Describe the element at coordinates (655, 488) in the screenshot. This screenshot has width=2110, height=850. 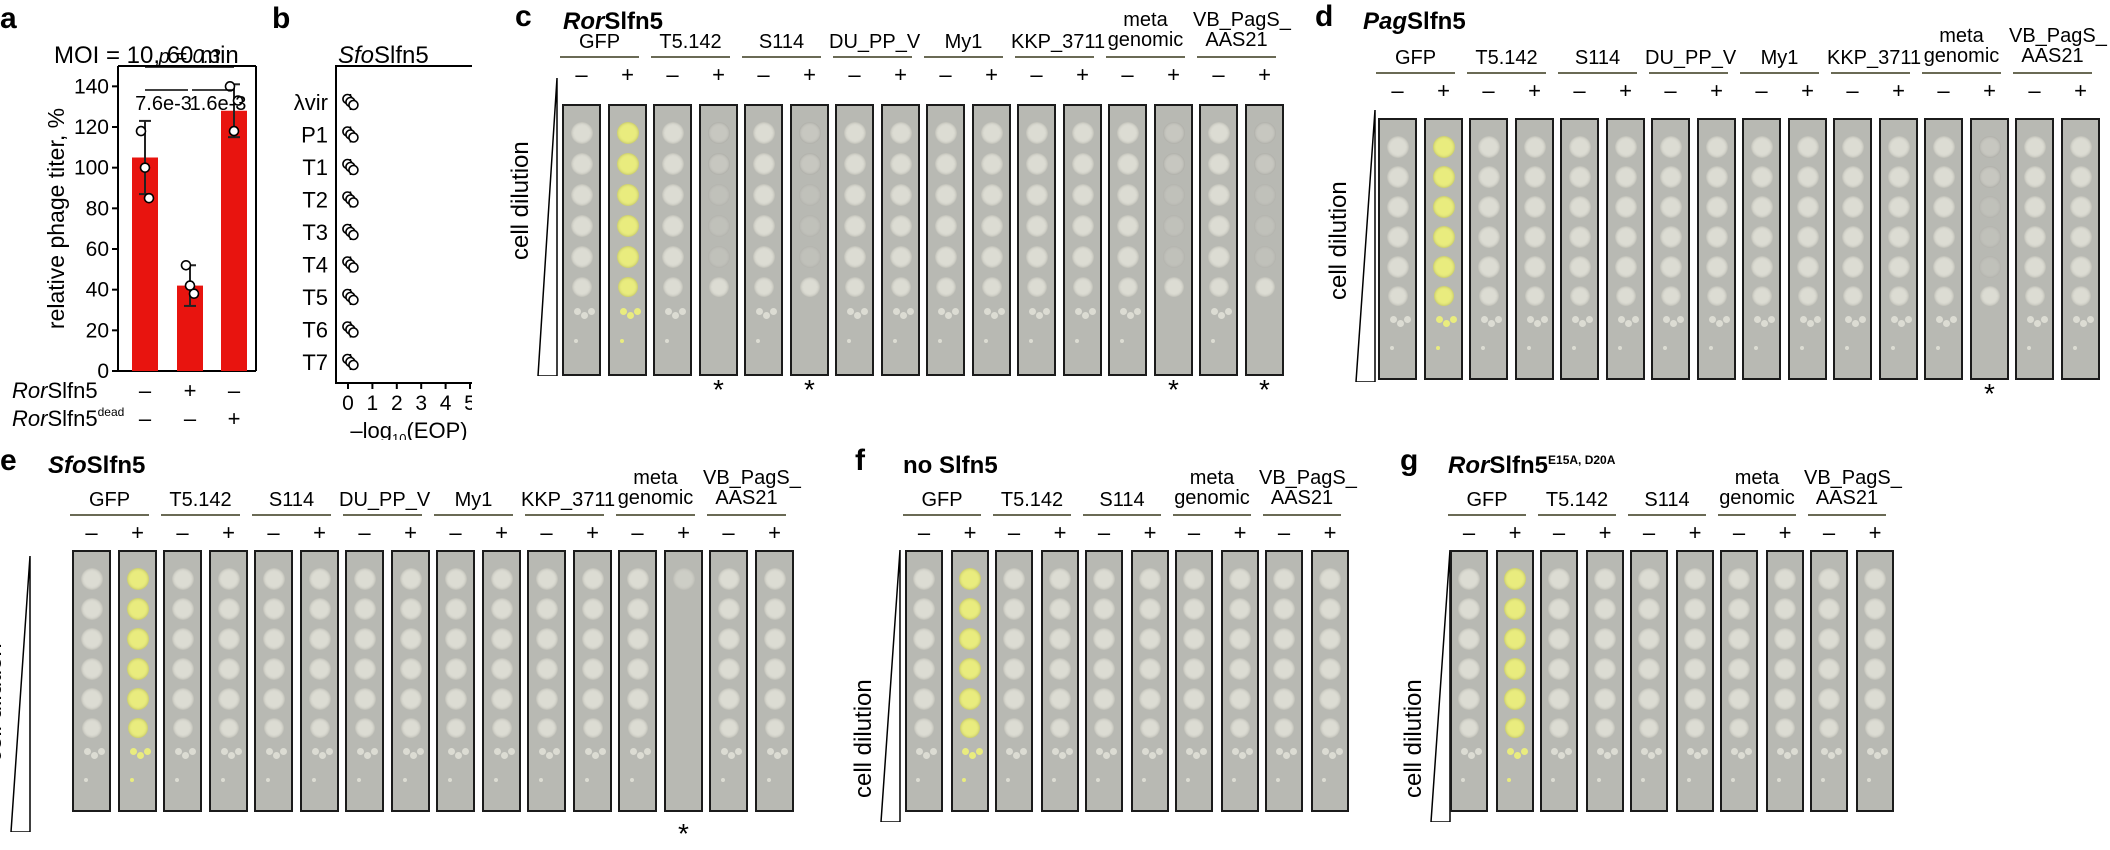
I see `column-header: meta genomic` at that location.